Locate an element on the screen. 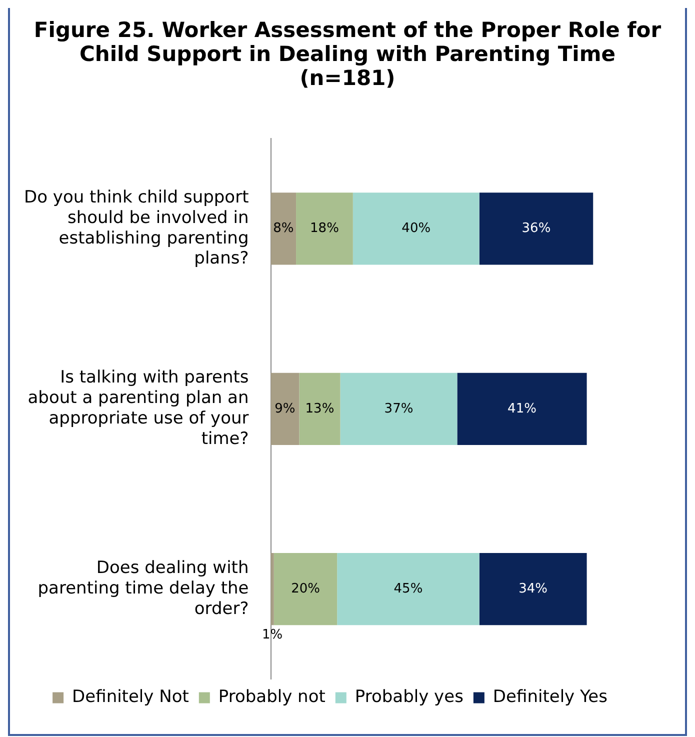  data-label: 8% is located at coordinates (283, 228).